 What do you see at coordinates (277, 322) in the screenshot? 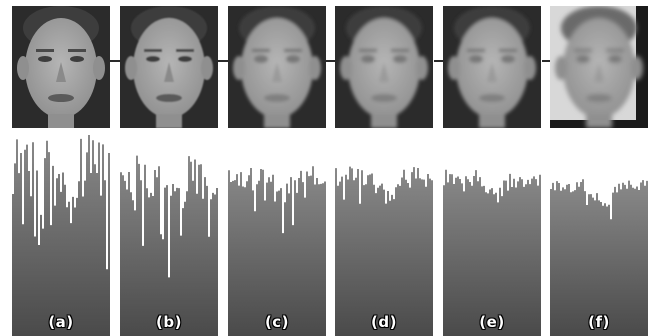
I see `panel-label: (c)` at bounding box center [277, 322].